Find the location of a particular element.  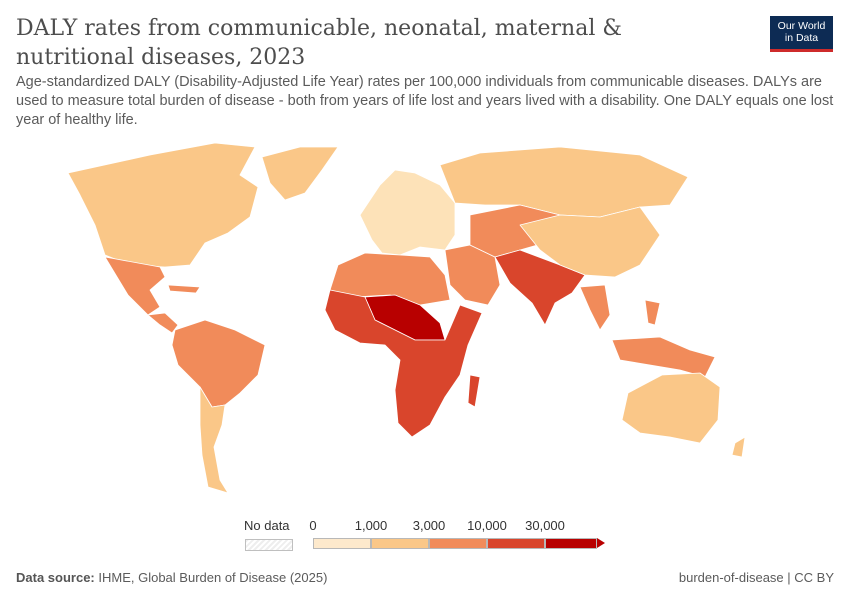

region-southern-cone is located at coordinates (214, 440).